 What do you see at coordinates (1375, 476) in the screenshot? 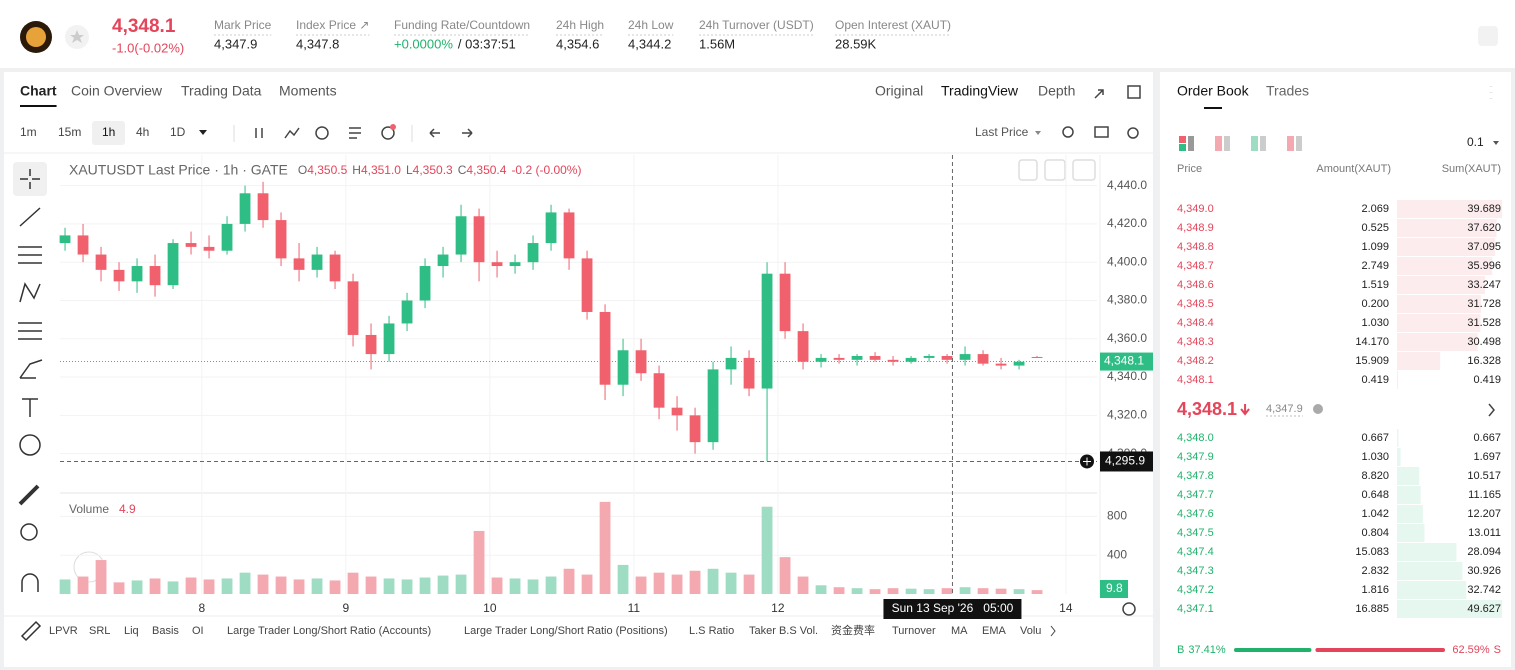
I see `book-amount: 8.820` at bounding box center [1375, 476].